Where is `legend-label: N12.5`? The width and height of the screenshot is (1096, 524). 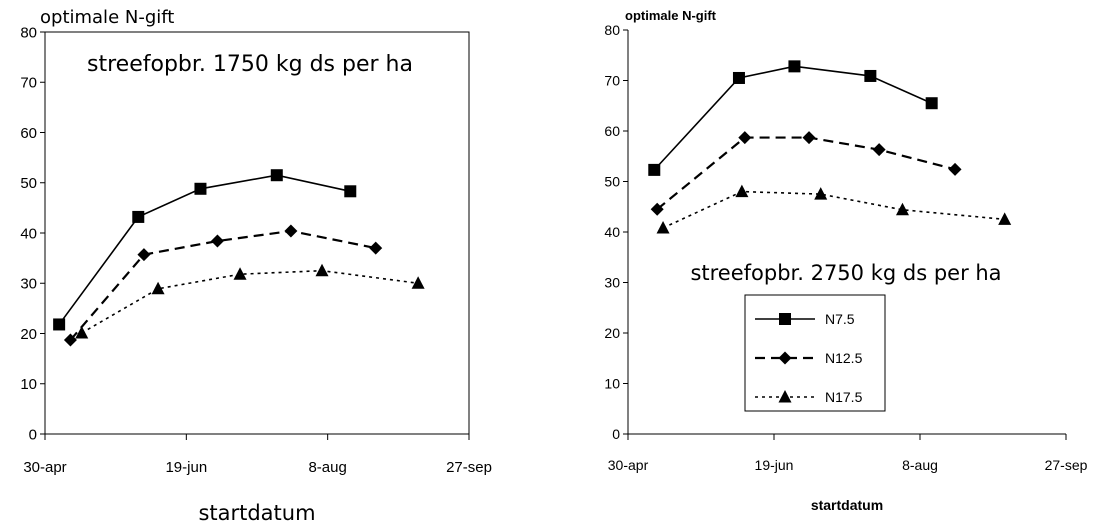 legend-label: N12.5 is located at coordinates (844, 358).